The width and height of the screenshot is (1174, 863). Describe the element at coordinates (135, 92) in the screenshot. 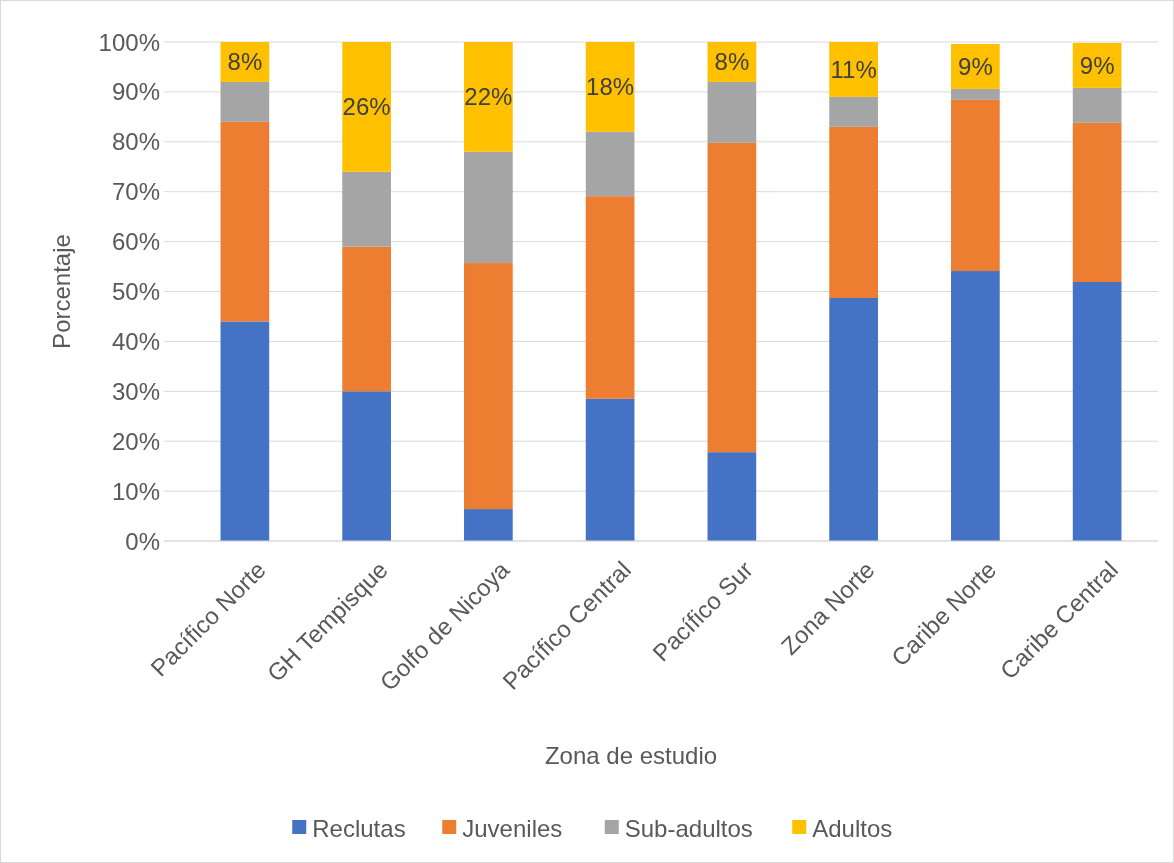

I see `y-tick-label: 90%` at that location.